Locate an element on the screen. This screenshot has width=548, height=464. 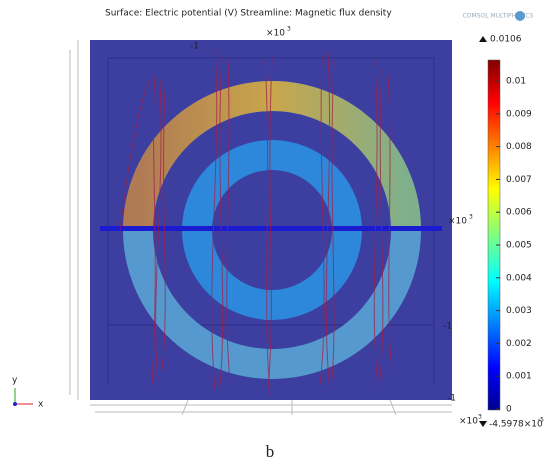
axis-triad is located at coordinates (23, 397).